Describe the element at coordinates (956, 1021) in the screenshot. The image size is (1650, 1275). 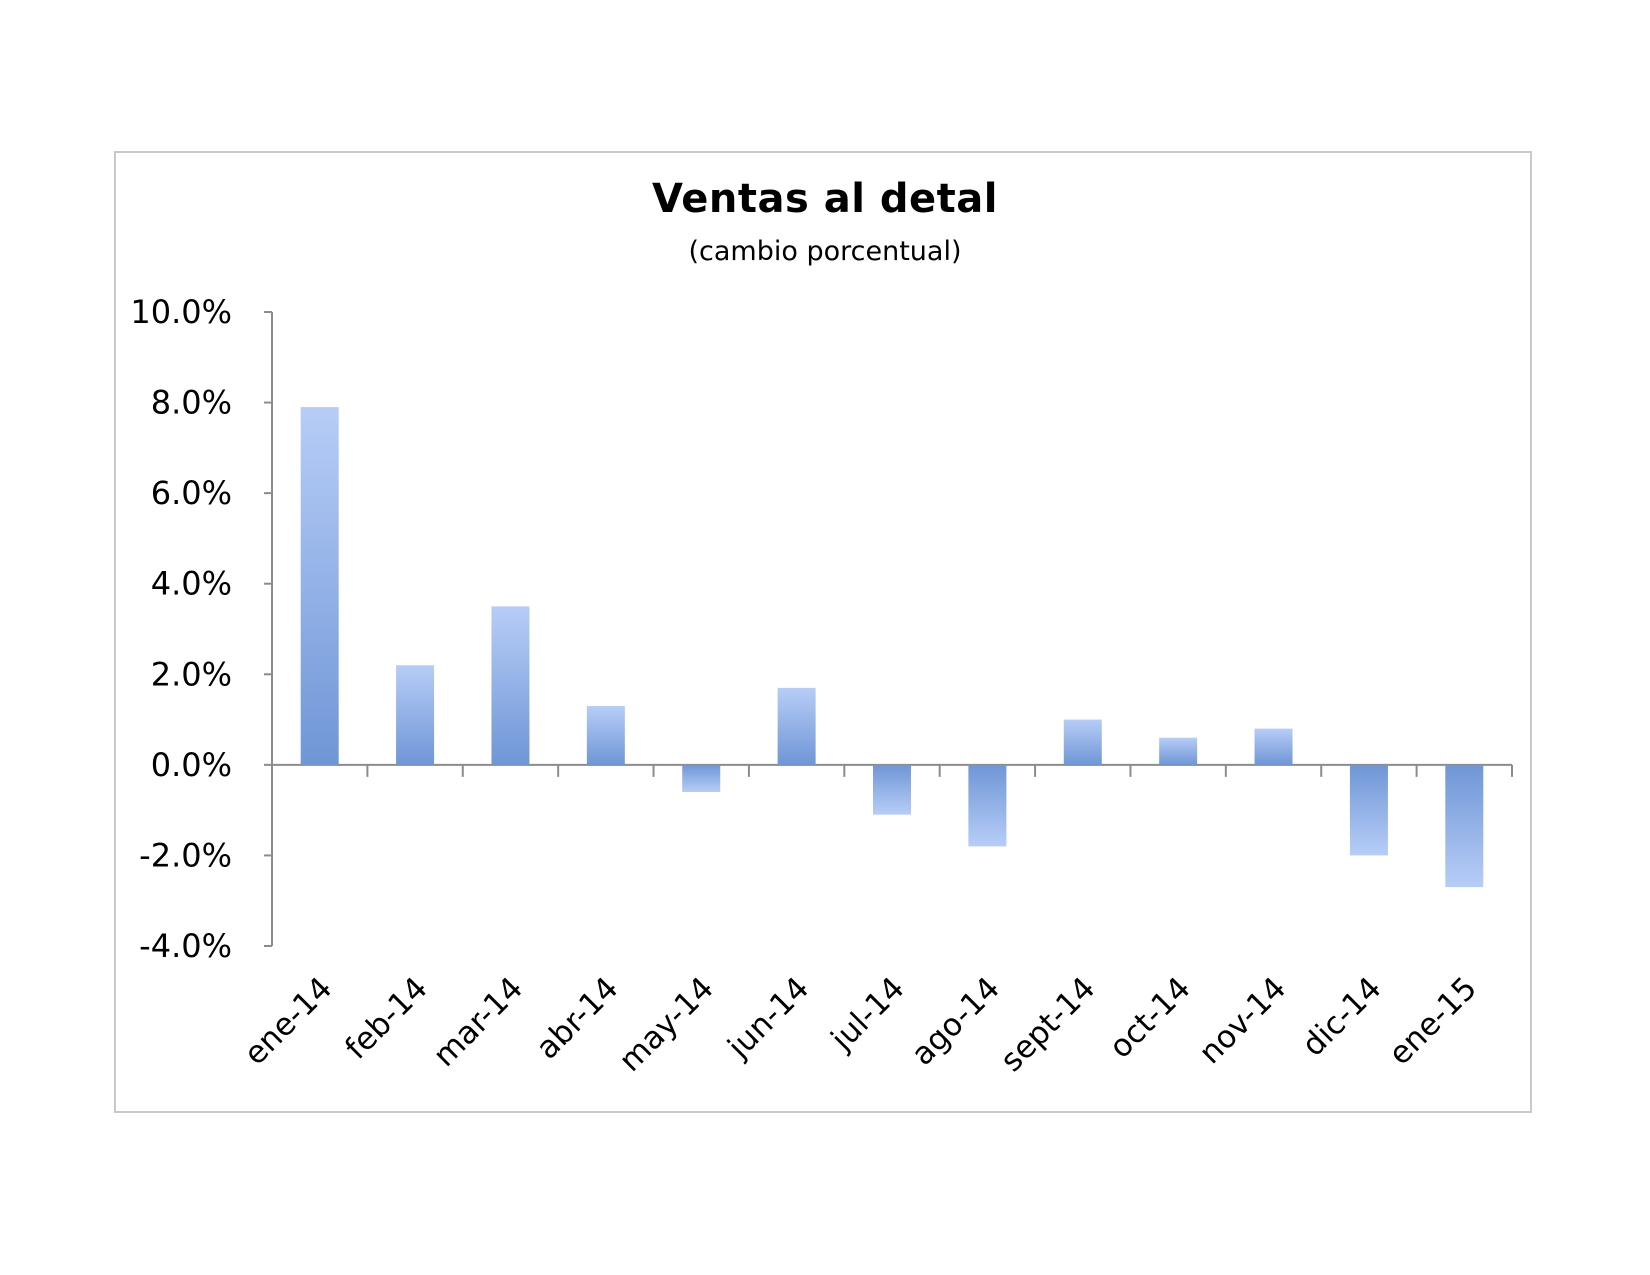
I see `x-category-label: ago-14` at that location.